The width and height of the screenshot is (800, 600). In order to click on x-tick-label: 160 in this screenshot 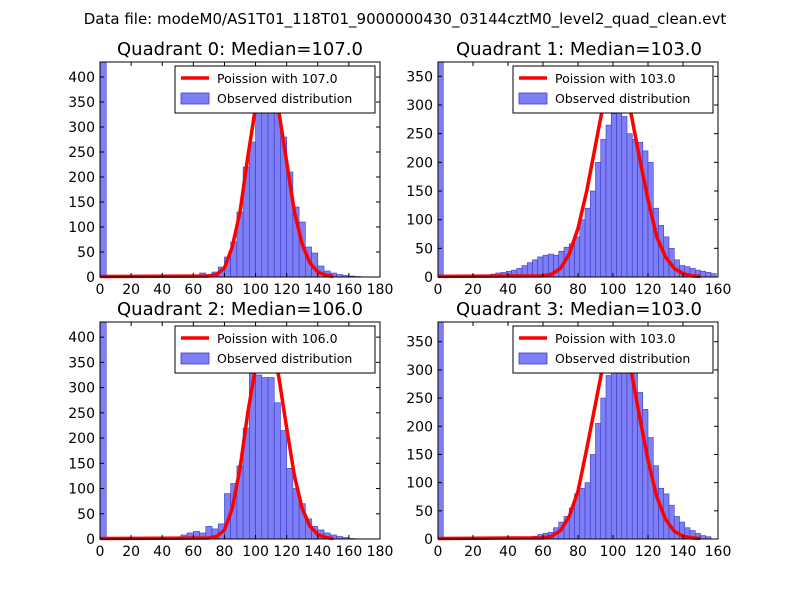, I will do `click(718, 290)`.